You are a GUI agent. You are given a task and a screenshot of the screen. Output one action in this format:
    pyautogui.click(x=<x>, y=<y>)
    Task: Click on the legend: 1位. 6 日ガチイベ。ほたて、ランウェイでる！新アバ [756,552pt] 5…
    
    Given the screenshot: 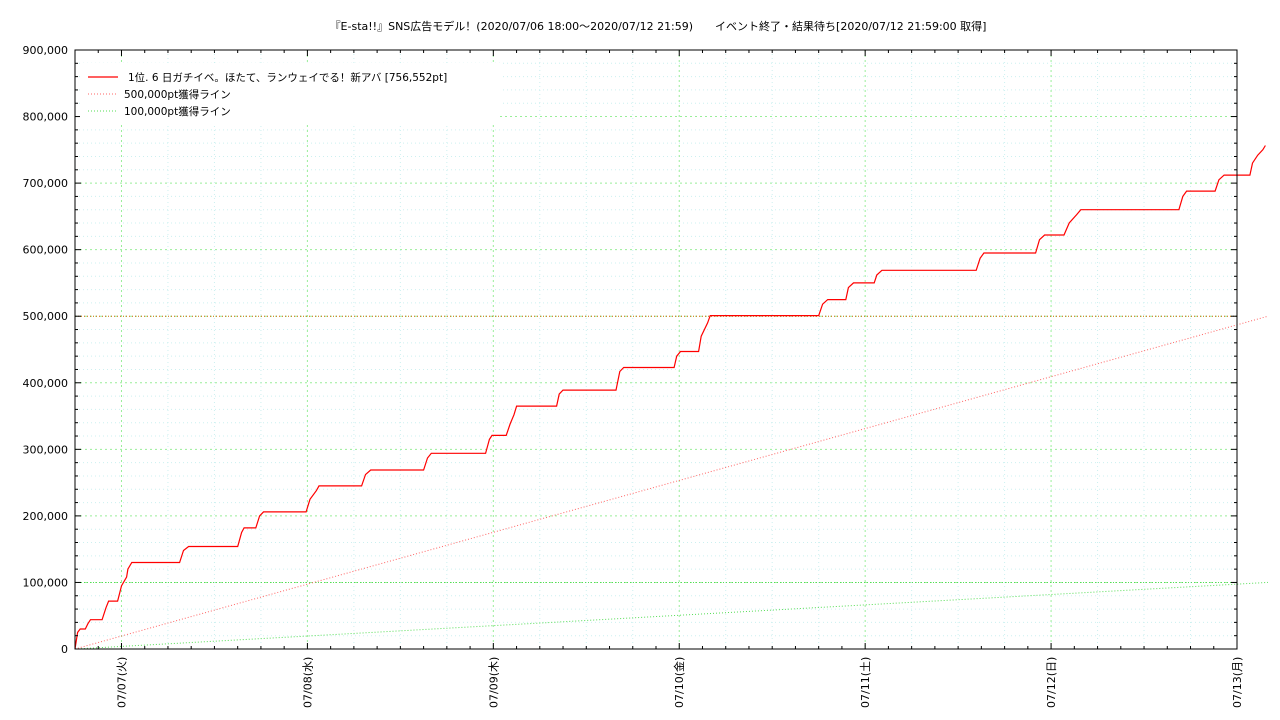 What is the action you would take?
    pyautogui.click(x=290, y=94)
    